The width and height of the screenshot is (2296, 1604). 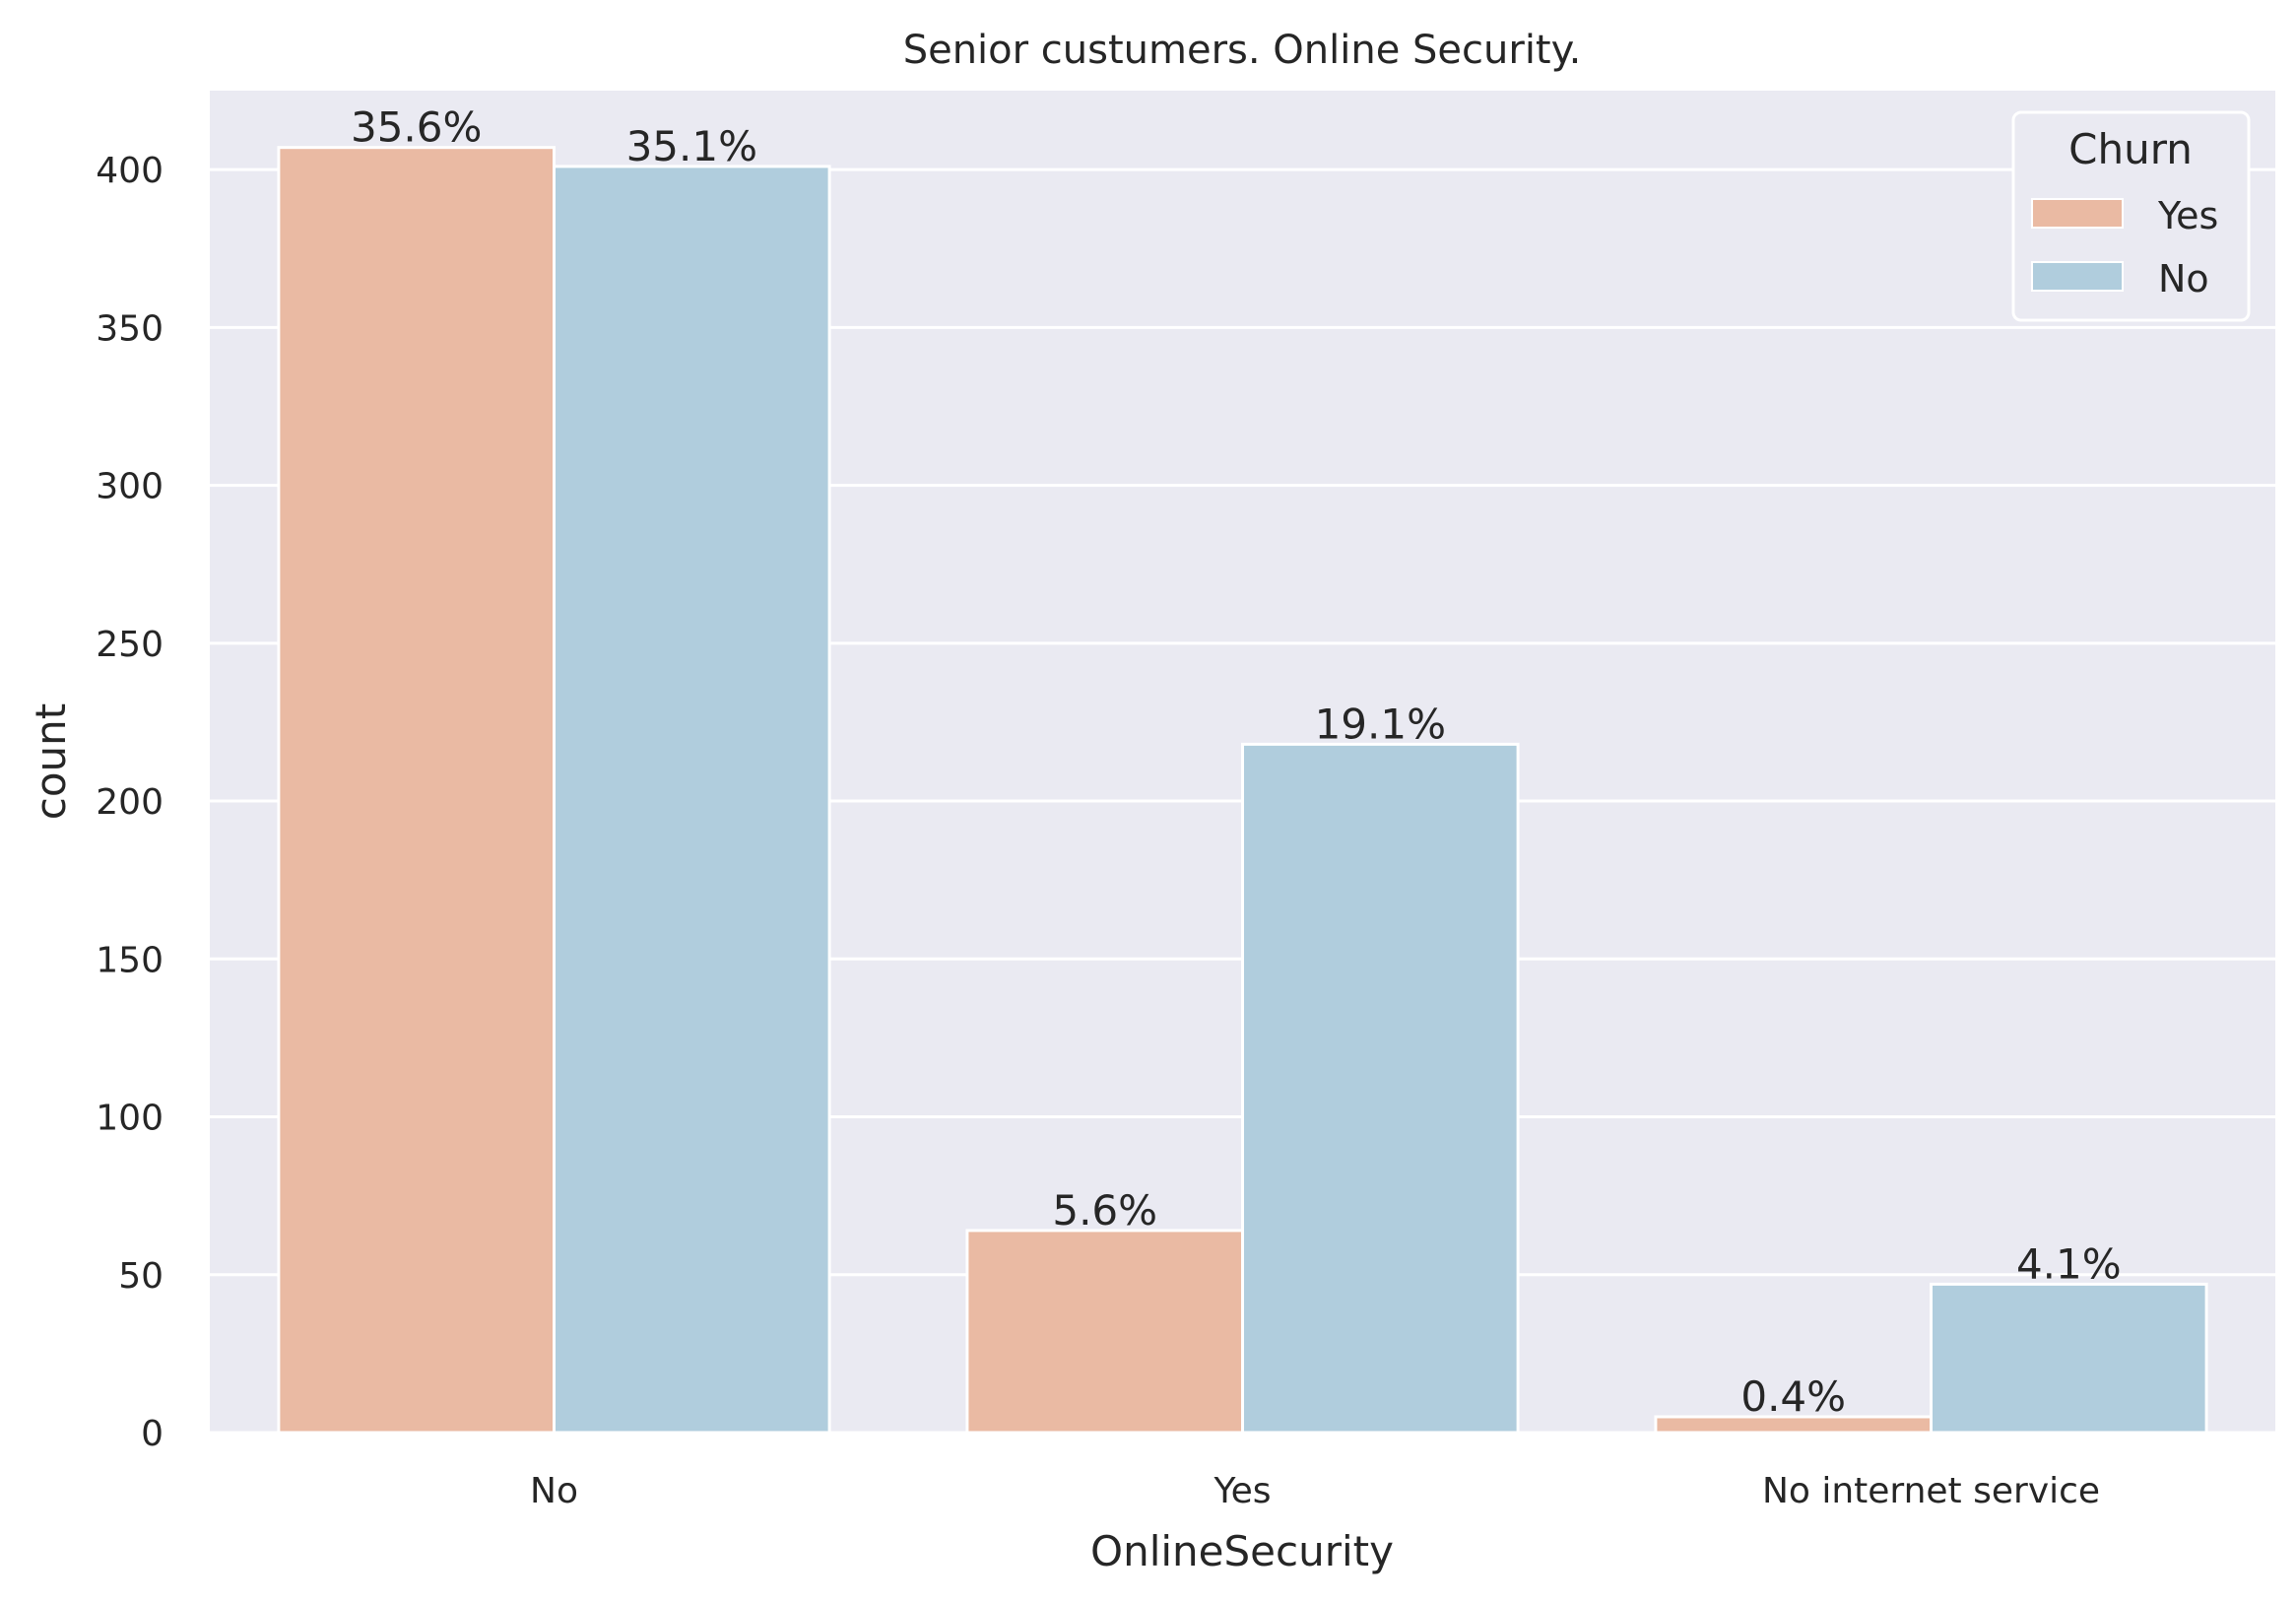 What do you see at coordinates (416, 790) in the screenshot?
I see `bar-no-churn-yes` at bounding box center [416, 790].